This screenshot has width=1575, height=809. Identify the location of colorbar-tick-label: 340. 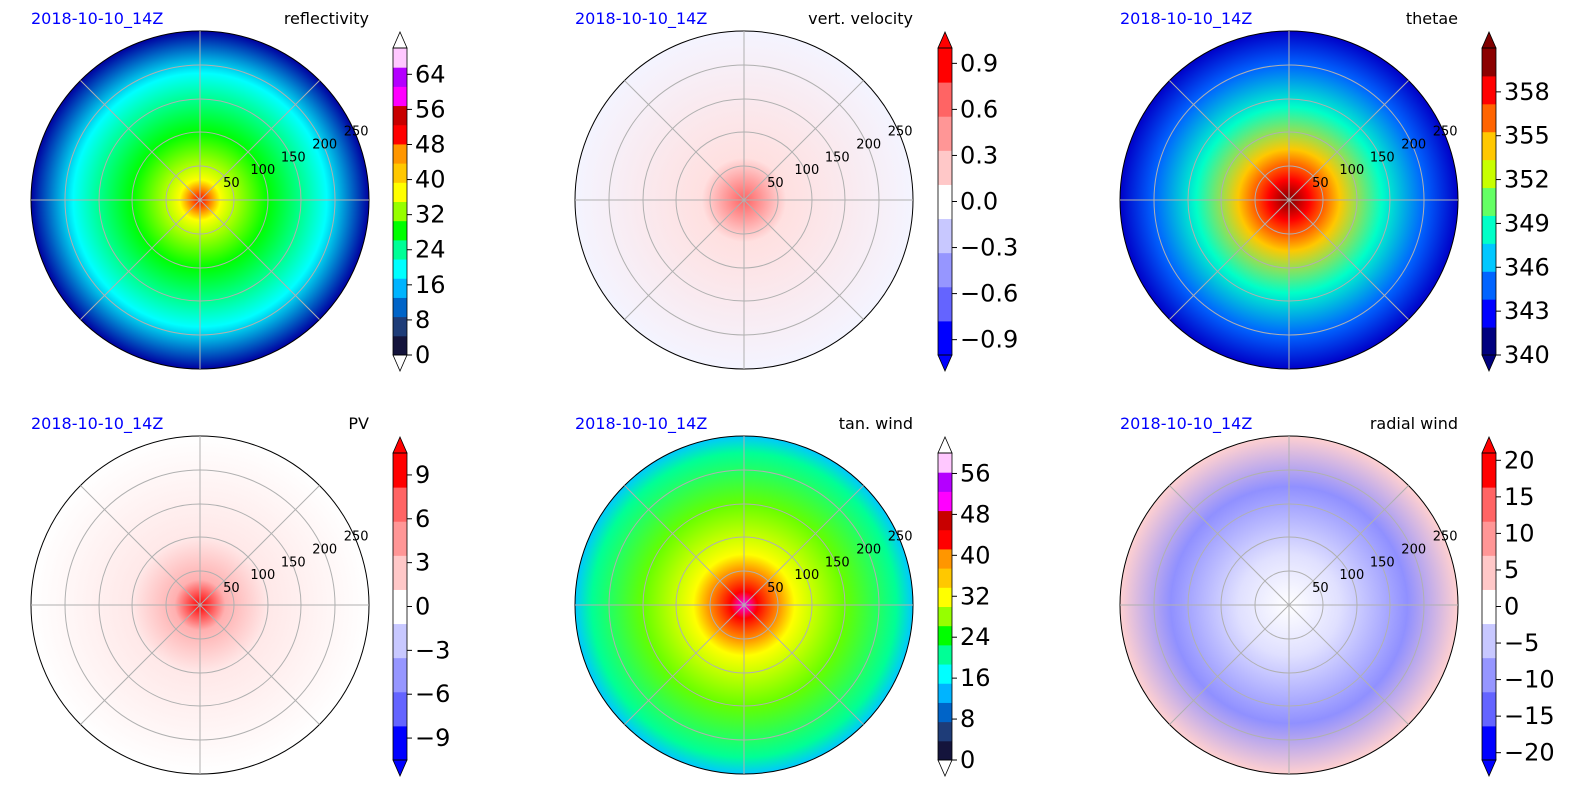
(1527, 355).